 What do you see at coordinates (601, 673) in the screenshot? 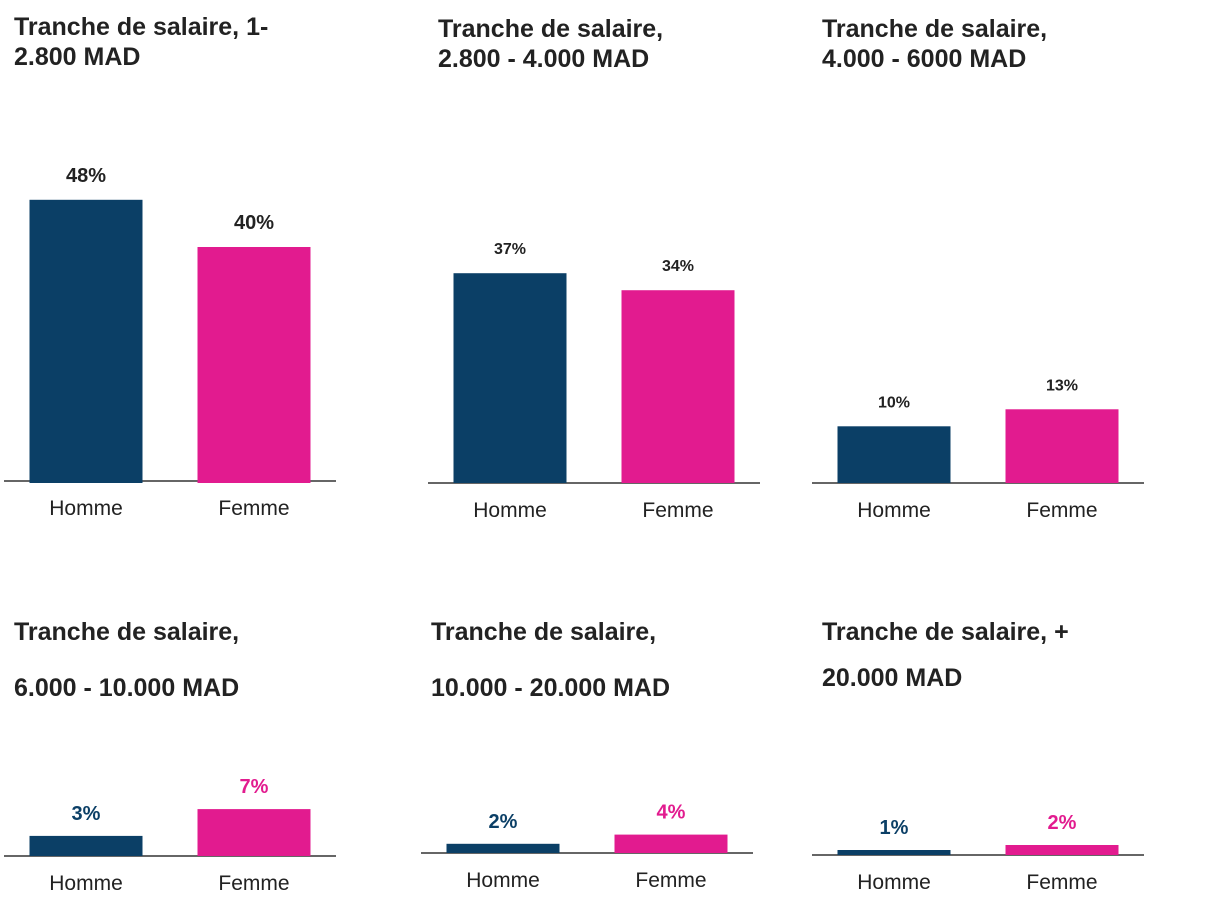
I see `chart-title: Tranche de salaire, 10.000 - 20.000 MAD` at bounding box center [601, 673].